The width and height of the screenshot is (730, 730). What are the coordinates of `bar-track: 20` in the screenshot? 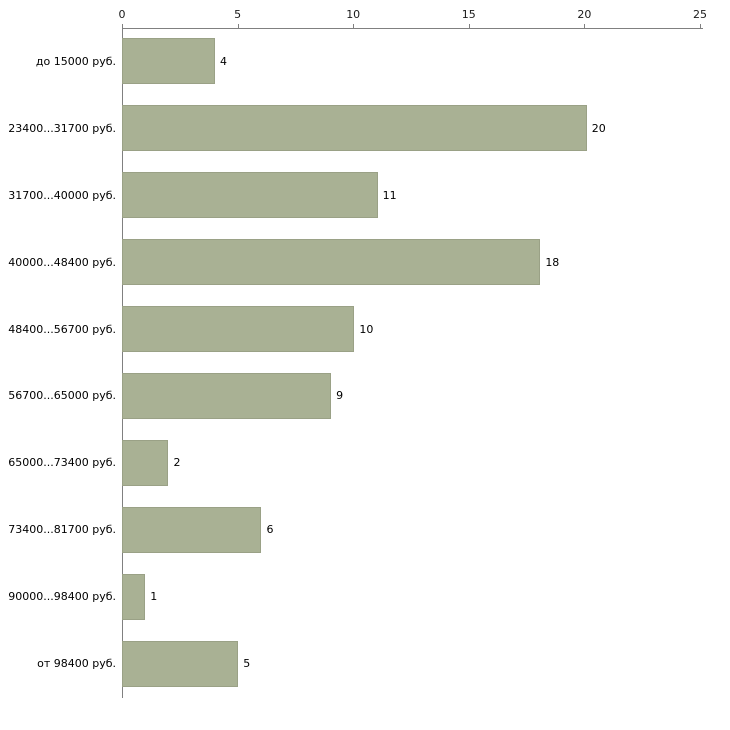 It's located at (412, 128).